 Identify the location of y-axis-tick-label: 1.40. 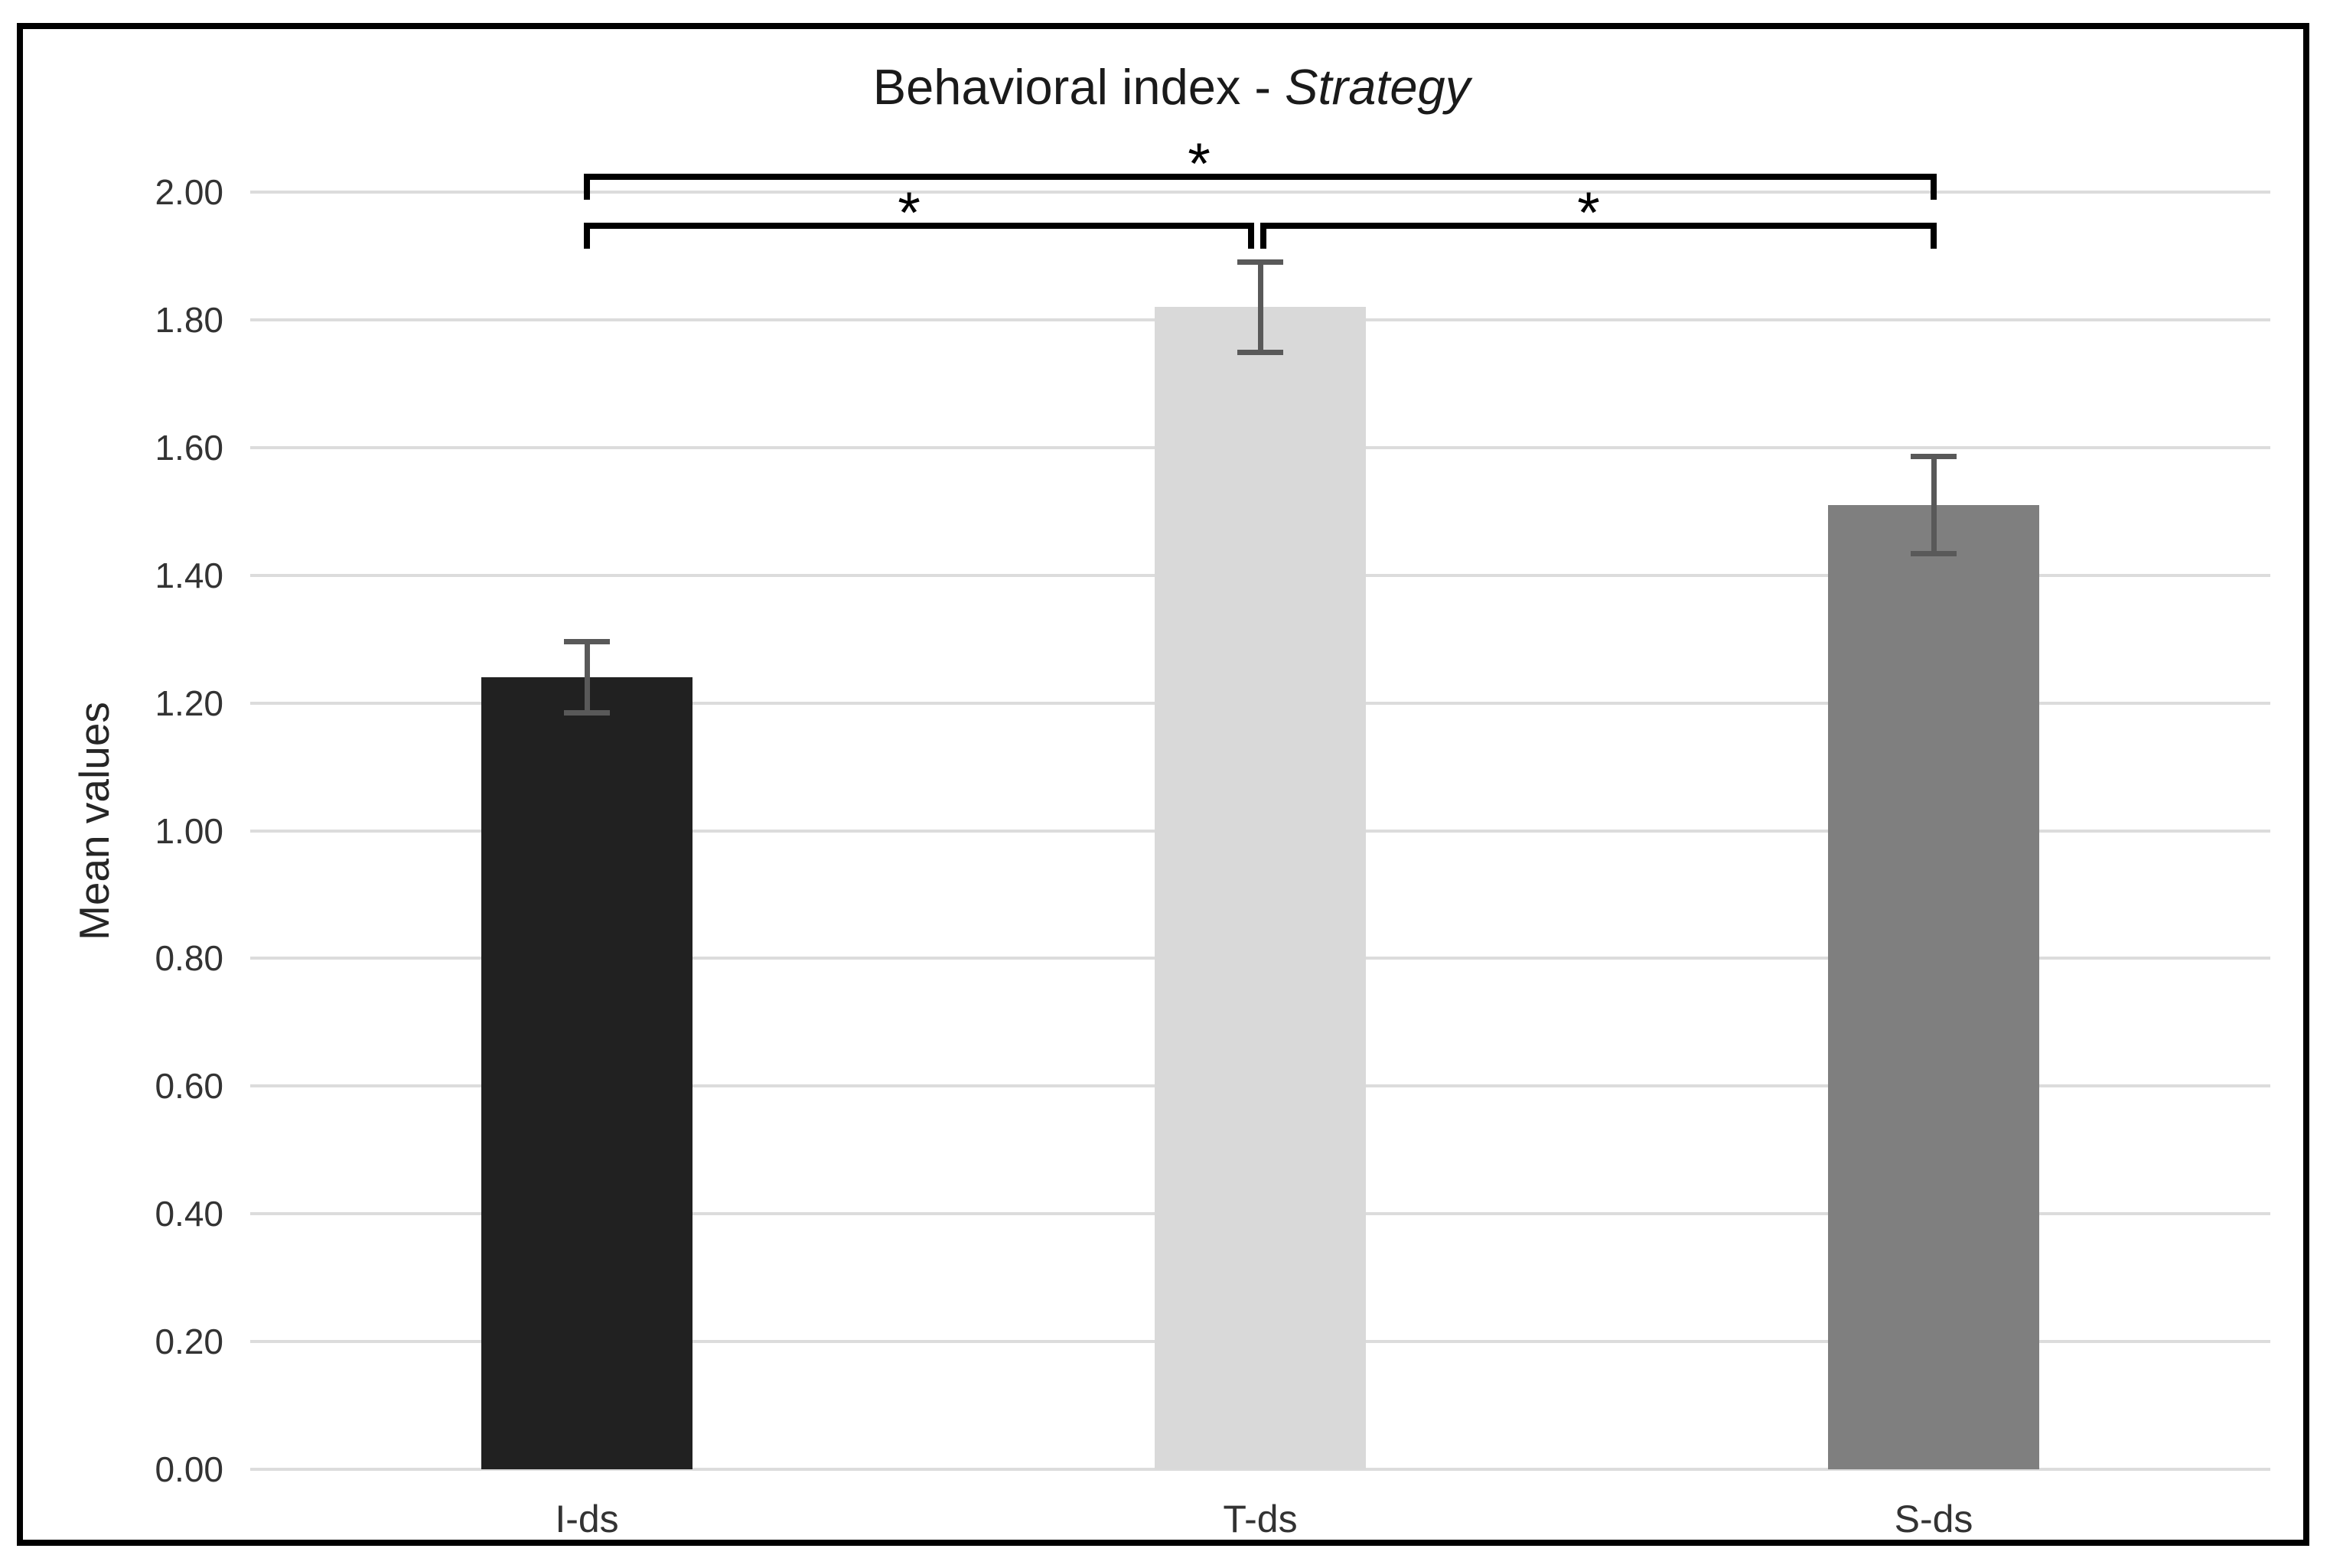
(189, 575).